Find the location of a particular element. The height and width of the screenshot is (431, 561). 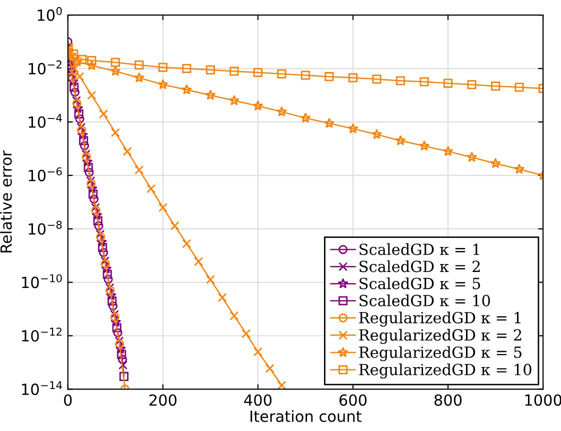

y-tick-label: 10$^{−14}$ is located at coordinates (42, 388).